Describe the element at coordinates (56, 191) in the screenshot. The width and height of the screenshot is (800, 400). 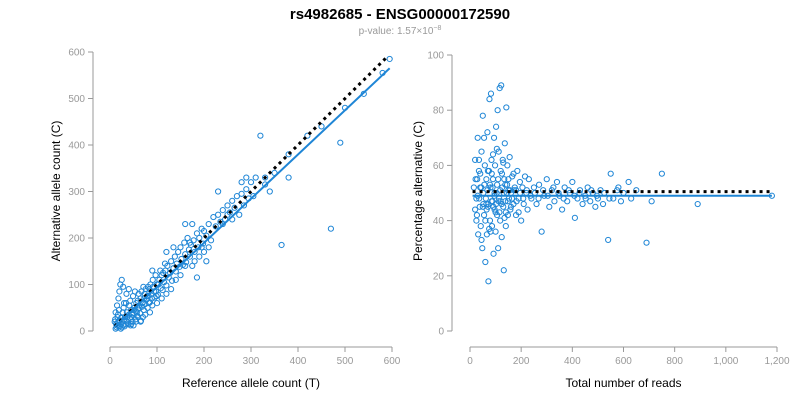
I see `y-axis-title: Alternative allele count (C)` at that location.